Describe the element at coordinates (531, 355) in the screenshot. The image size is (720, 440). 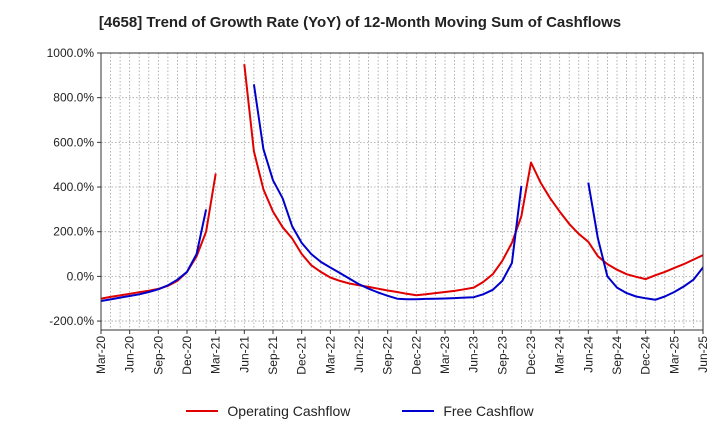
I see `x-tick-label: Dec-23` at that location.